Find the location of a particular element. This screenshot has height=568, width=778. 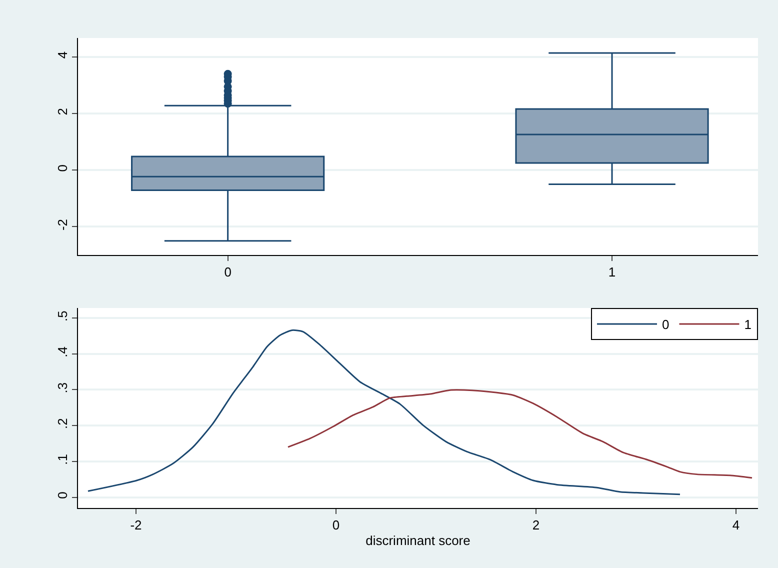

x-tick-label: -2 is located at coordinates (136, 525).